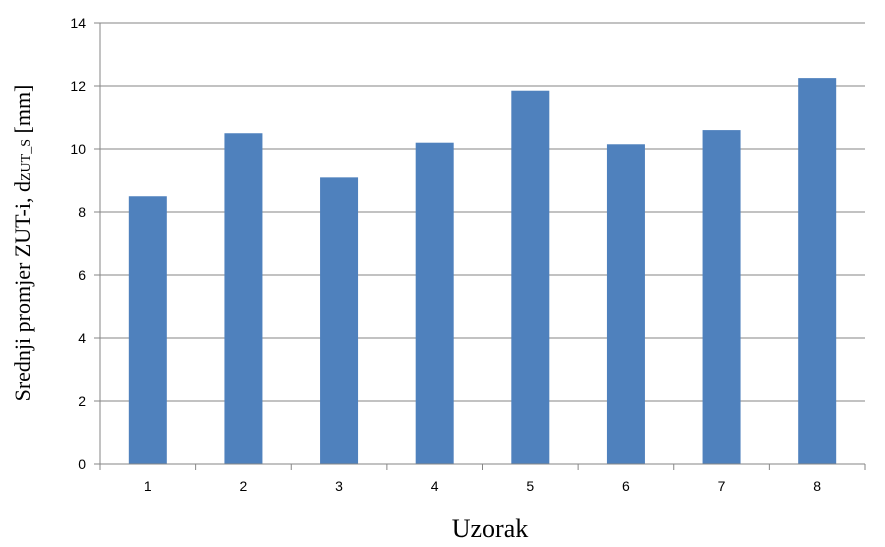 This screenshot has width=885, height=547. Describe the element at coordinates (148, 486) in the screenshot. I see `x-tick-label: 1` at that location.